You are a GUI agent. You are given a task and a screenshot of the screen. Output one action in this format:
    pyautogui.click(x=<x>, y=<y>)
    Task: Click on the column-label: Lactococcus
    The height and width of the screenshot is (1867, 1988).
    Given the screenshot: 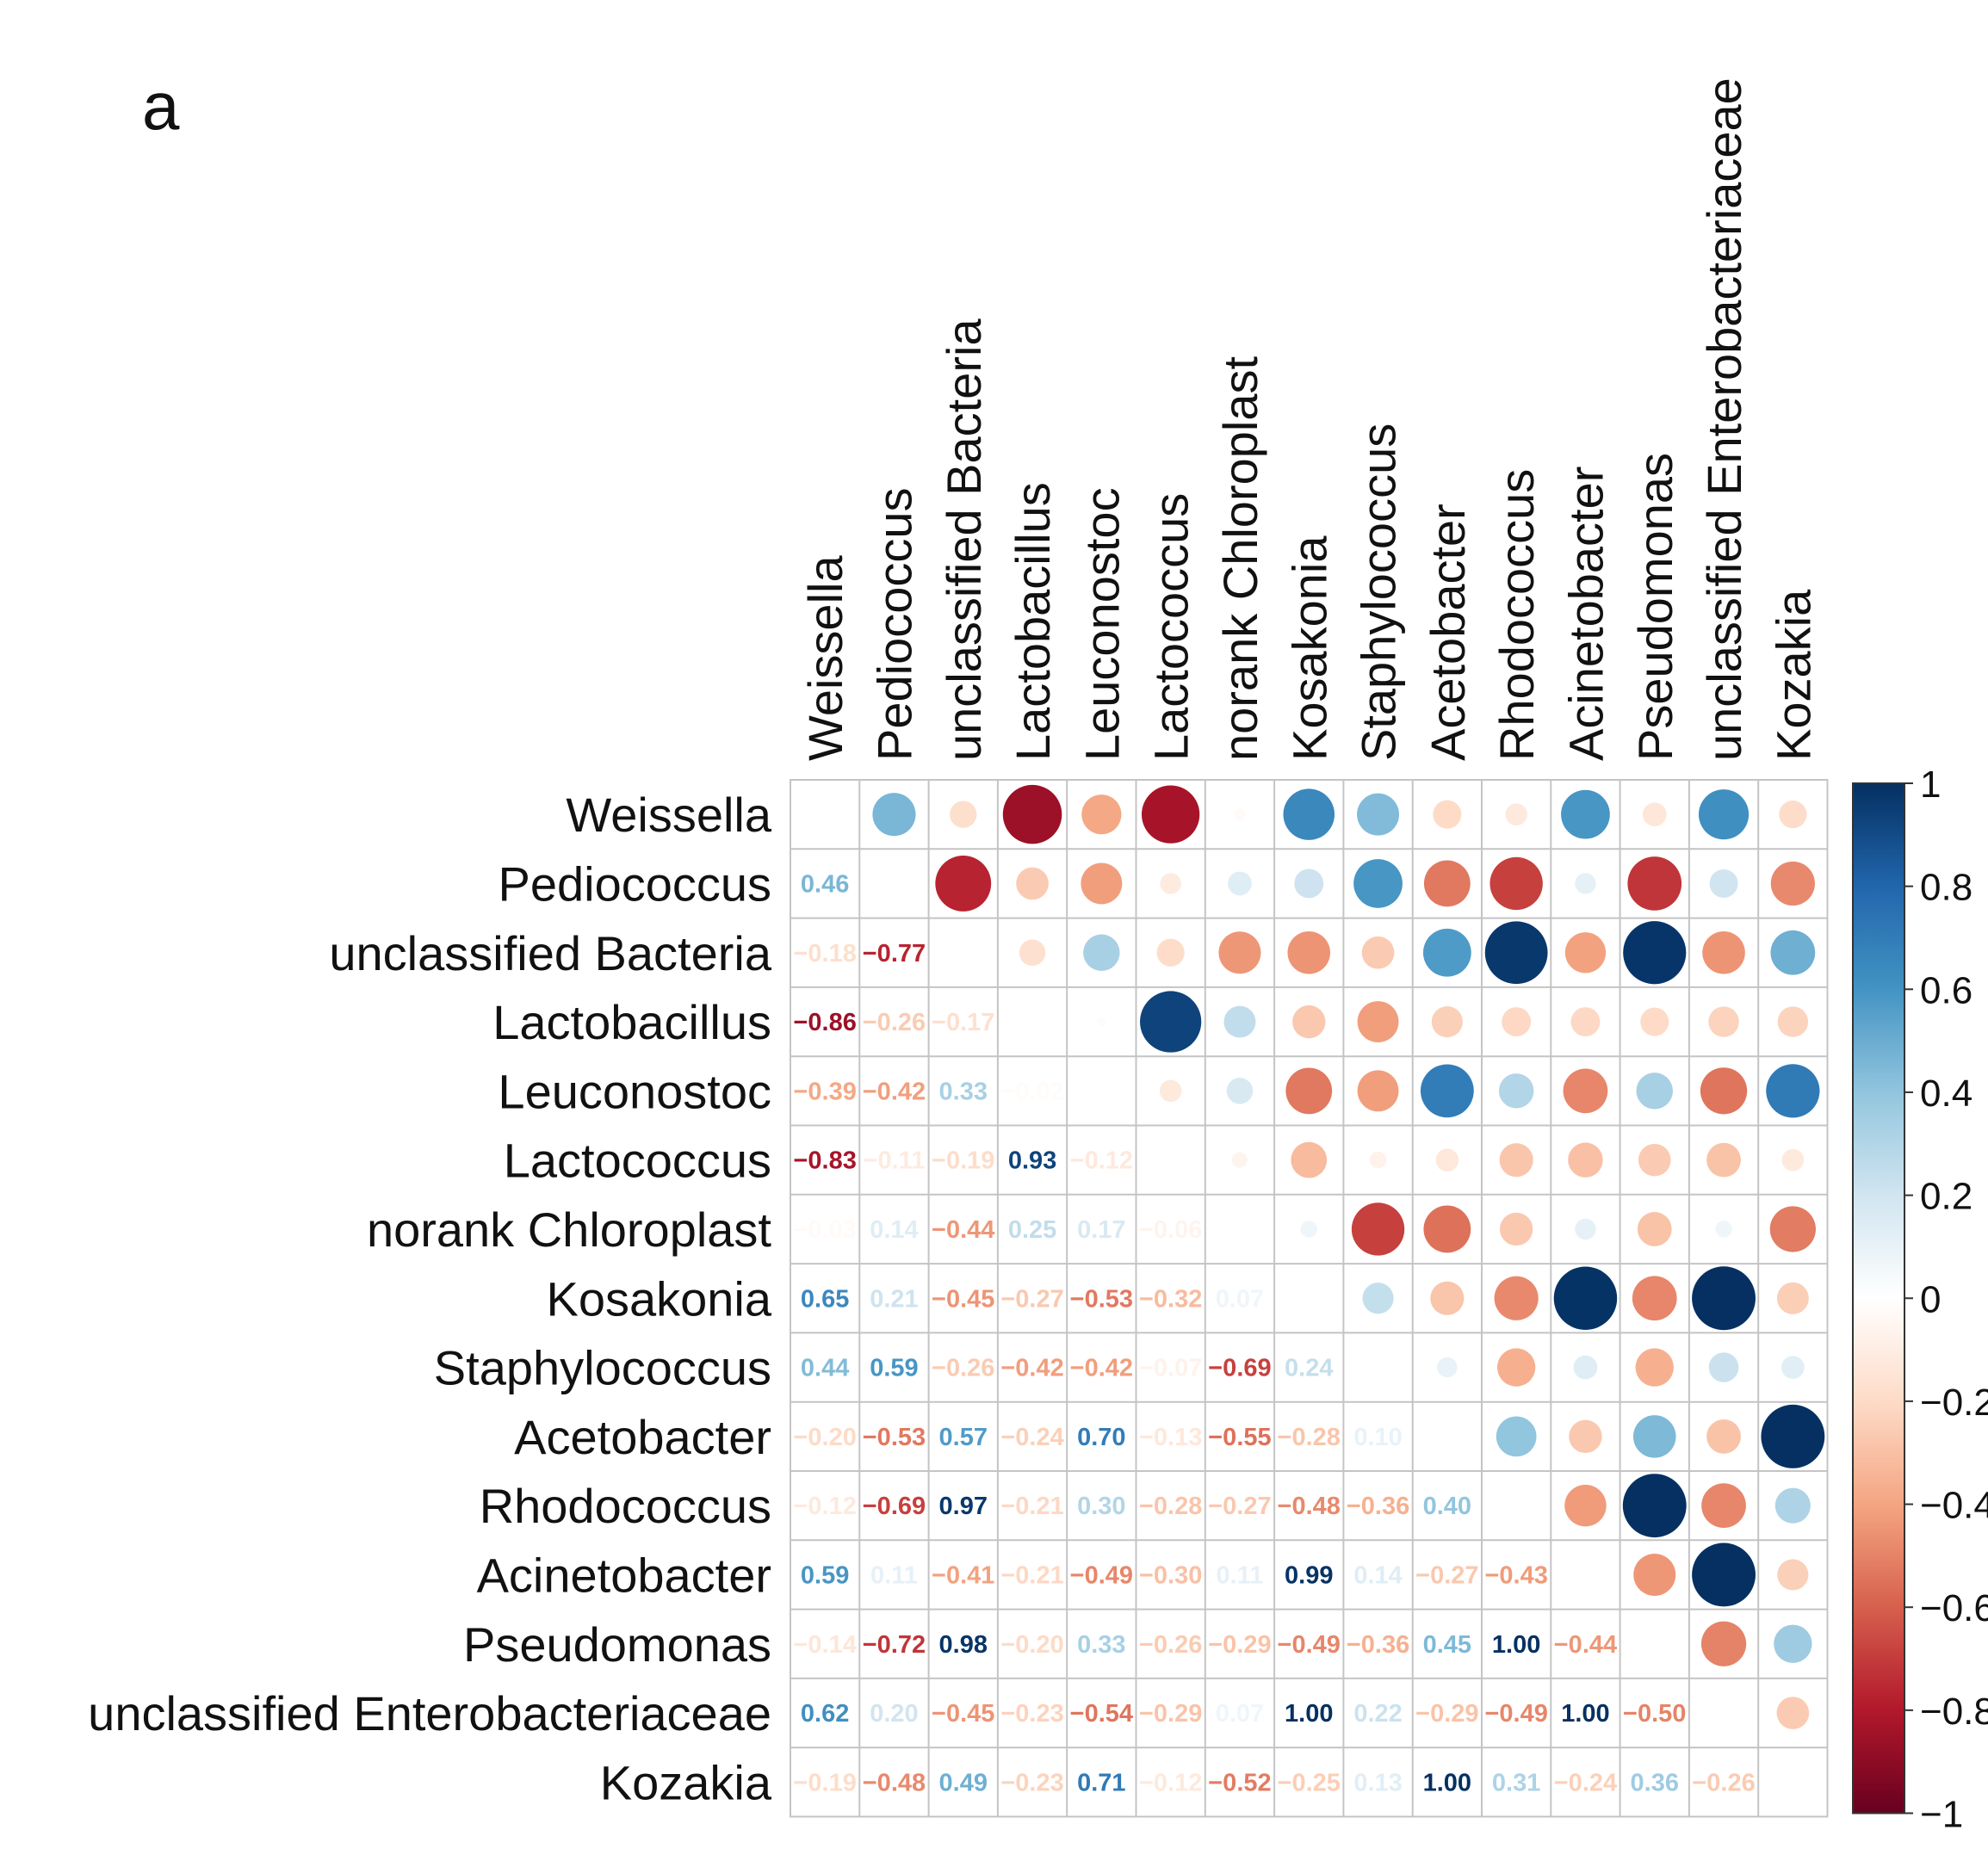 What is the action you would take?
    pyautogui.click(x=1171, y=627)
    